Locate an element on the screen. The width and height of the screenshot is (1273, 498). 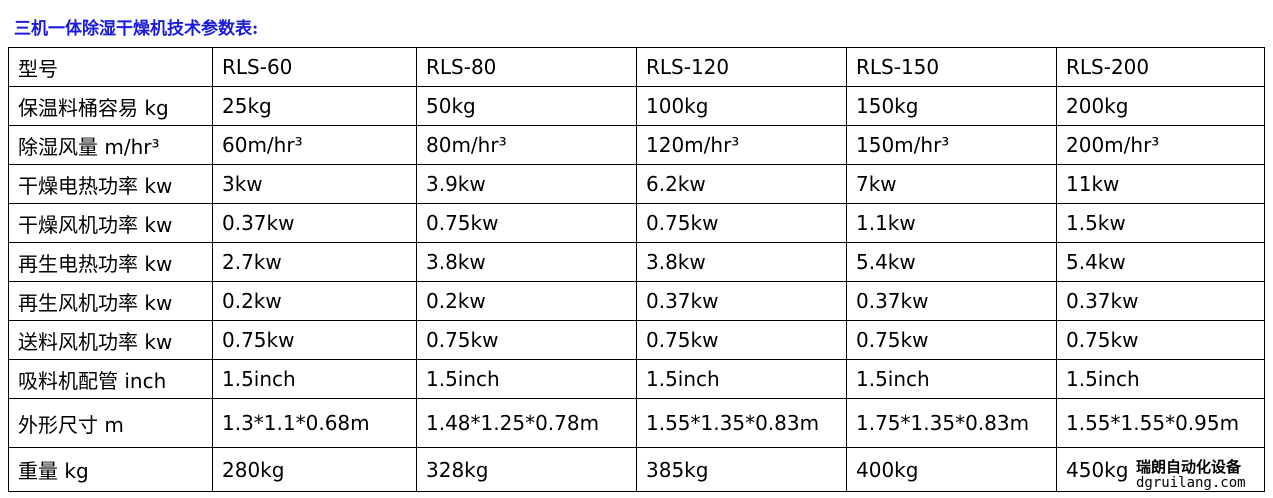
cell: 3.9kw is located at coordinates (526, 184).